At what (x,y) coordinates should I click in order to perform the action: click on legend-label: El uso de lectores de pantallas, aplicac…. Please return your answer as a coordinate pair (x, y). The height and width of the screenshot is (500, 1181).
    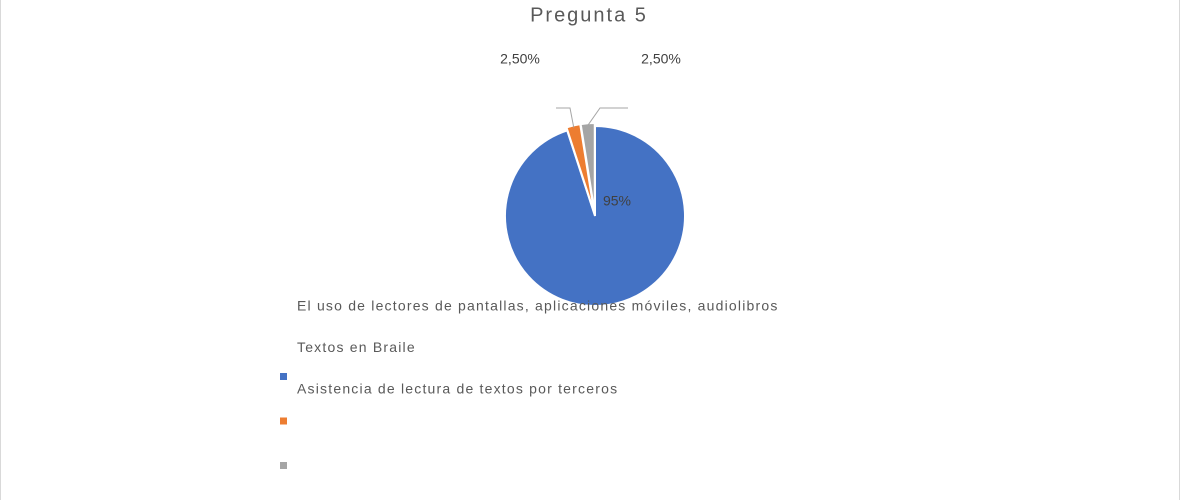
    Looking at the image, I should click on (538, 306).